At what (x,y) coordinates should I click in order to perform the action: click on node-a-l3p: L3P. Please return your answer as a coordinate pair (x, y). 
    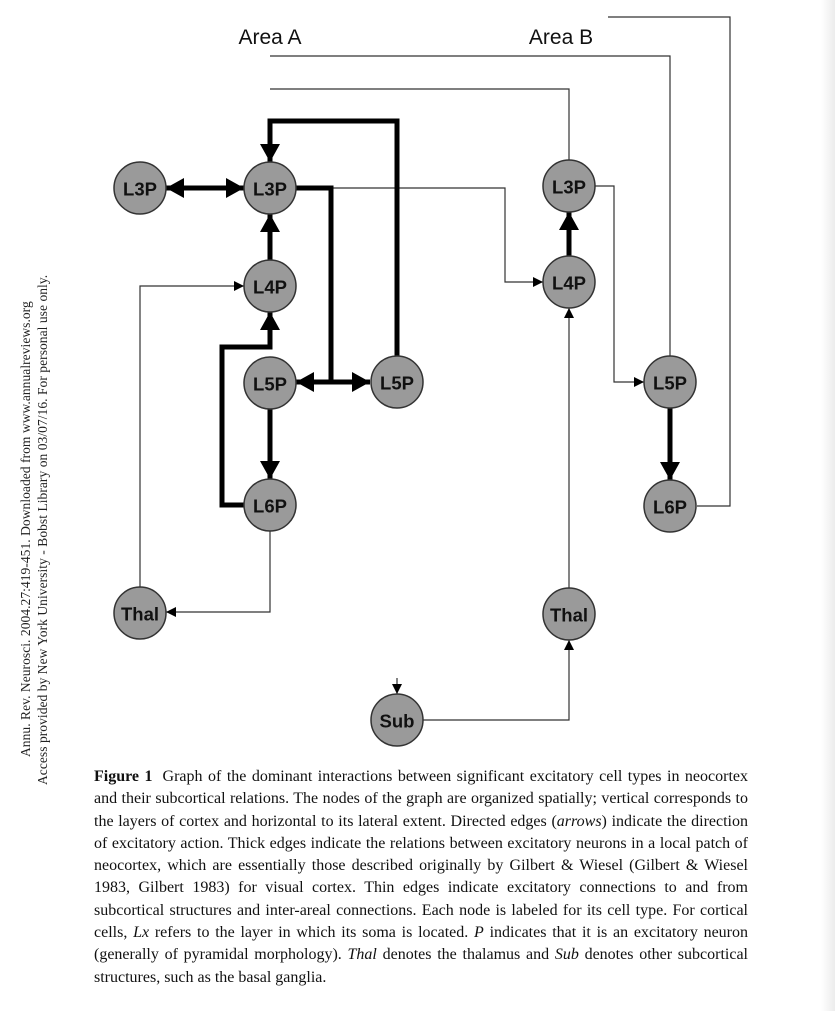
    Looking at the image, I should click on (270, 188).